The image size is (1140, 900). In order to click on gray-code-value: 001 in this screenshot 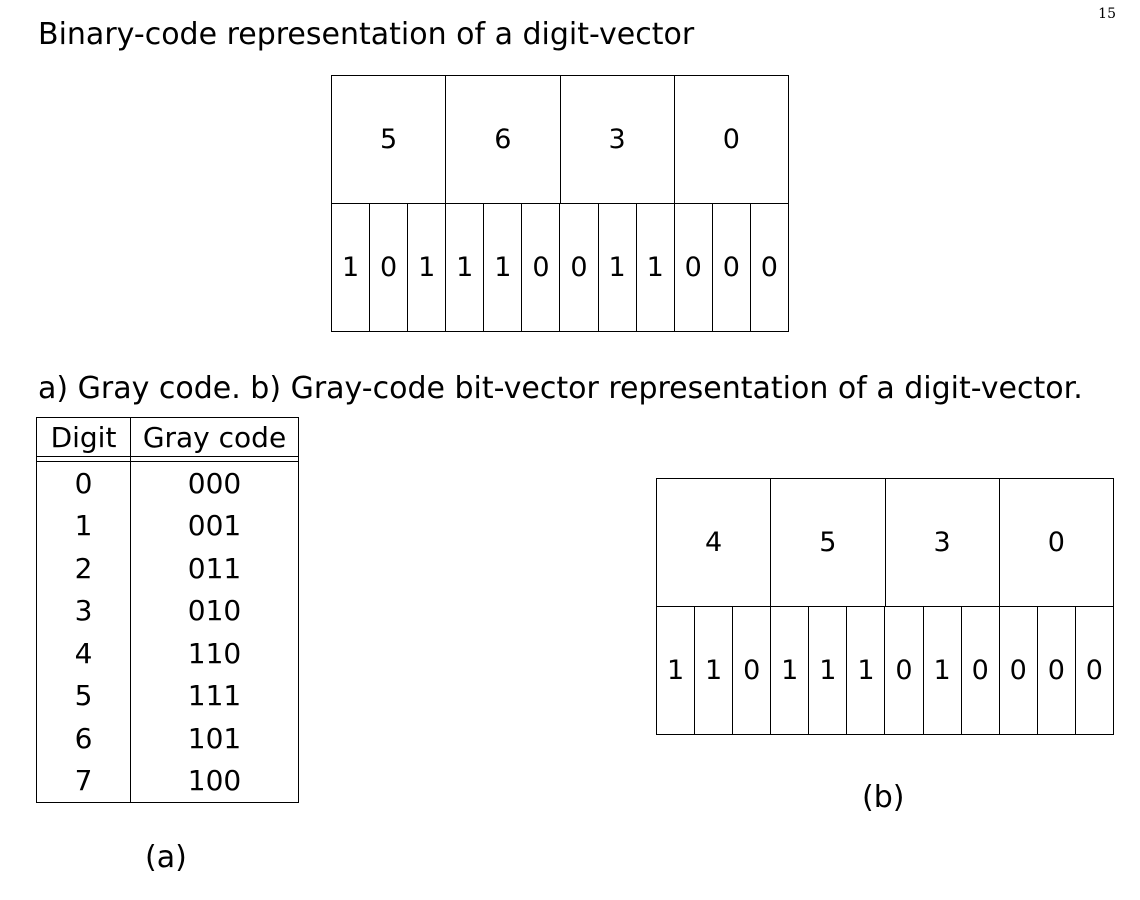, I will do `click(214, 525)`.